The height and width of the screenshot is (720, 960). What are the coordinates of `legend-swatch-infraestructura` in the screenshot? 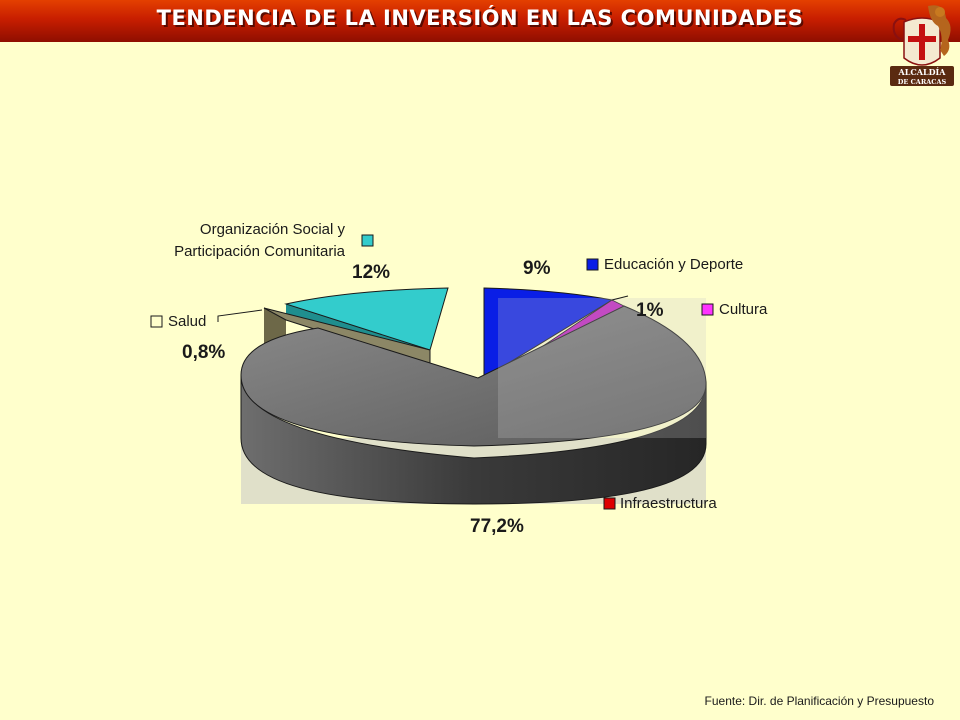 It's located at (609, 503).